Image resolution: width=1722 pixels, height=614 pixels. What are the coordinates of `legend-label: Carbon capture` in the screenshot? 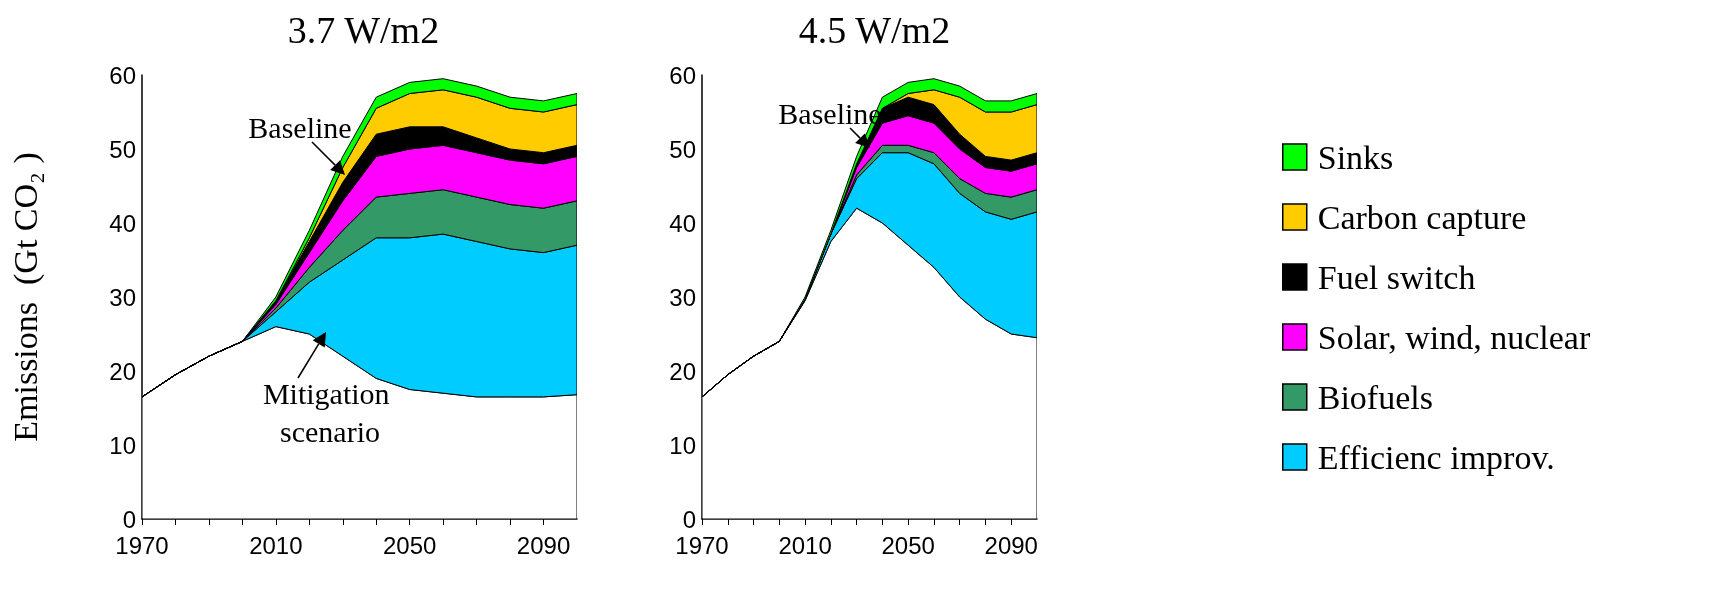 It's located at (1422, 217).